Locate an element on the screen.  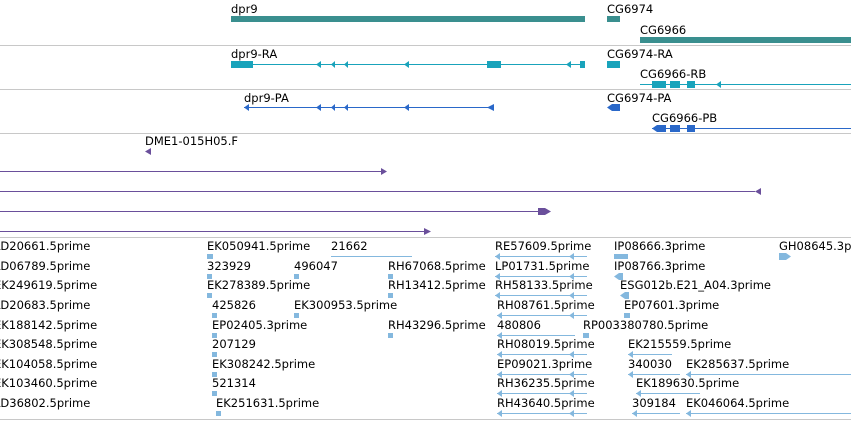
est-feature: RH08761.5prime is located at coordinates (546, 308).